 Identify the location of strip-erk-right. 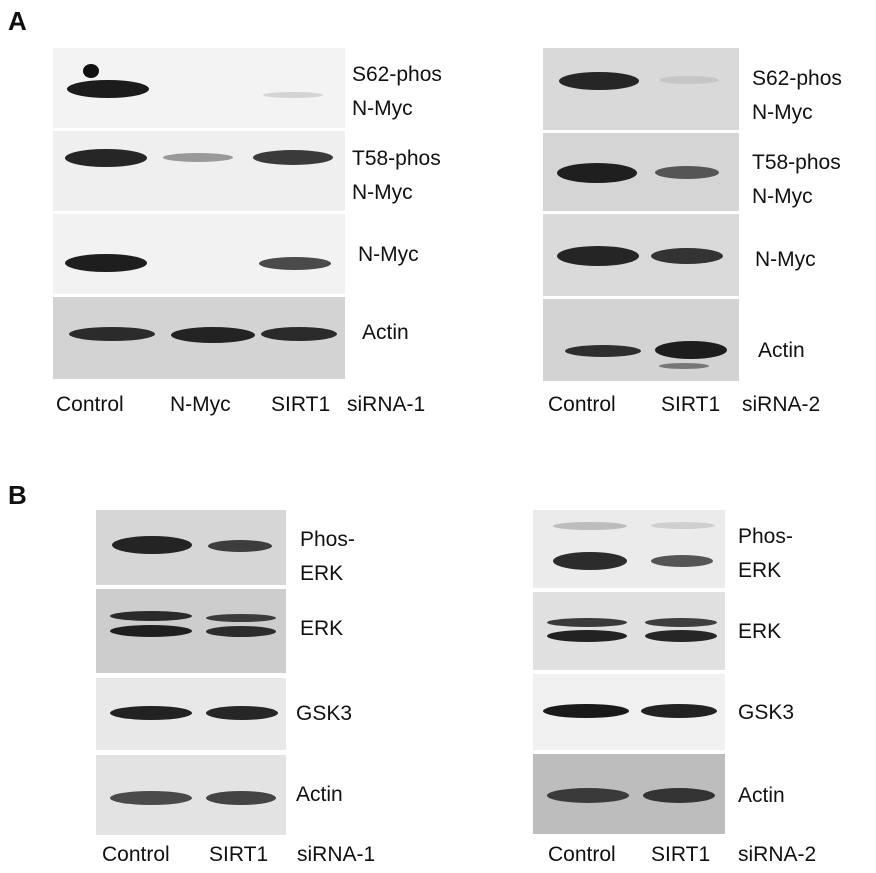
(629, 631).